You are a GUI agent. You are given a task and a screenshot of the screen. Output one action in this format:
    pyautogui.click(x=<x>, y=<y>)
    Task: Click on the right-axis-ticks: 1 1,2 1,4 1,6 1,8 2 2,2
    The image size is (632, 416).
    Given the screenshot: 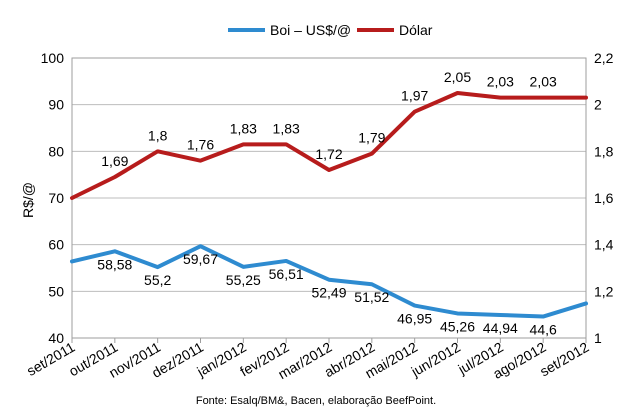 What is the action you would take?
    pyautogui.click(x=604, y=198)
    